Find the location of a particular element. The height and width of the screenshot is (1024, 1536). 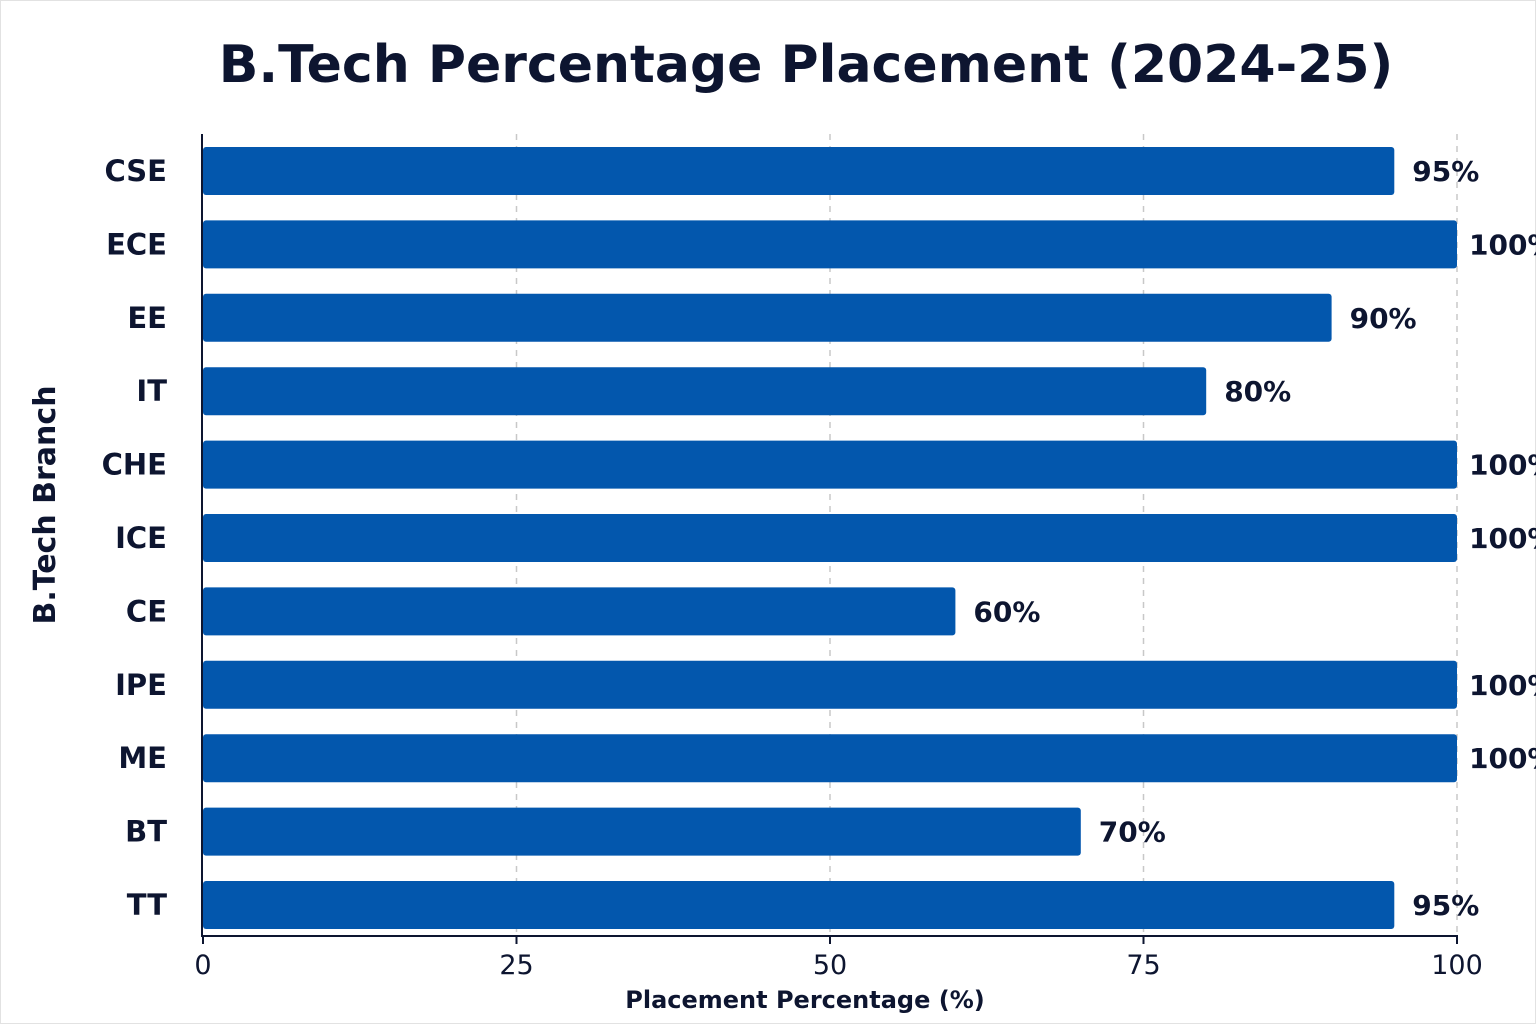

bar-it is located at coordinates (705, 391).